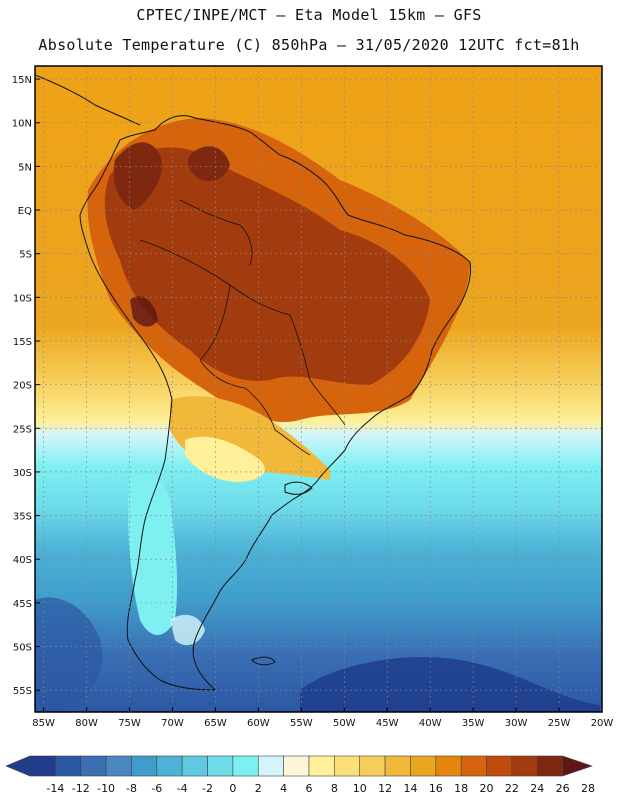 The height and width of the screenshot is (800, 618). I want to click on country-borders, so click(242, 327).